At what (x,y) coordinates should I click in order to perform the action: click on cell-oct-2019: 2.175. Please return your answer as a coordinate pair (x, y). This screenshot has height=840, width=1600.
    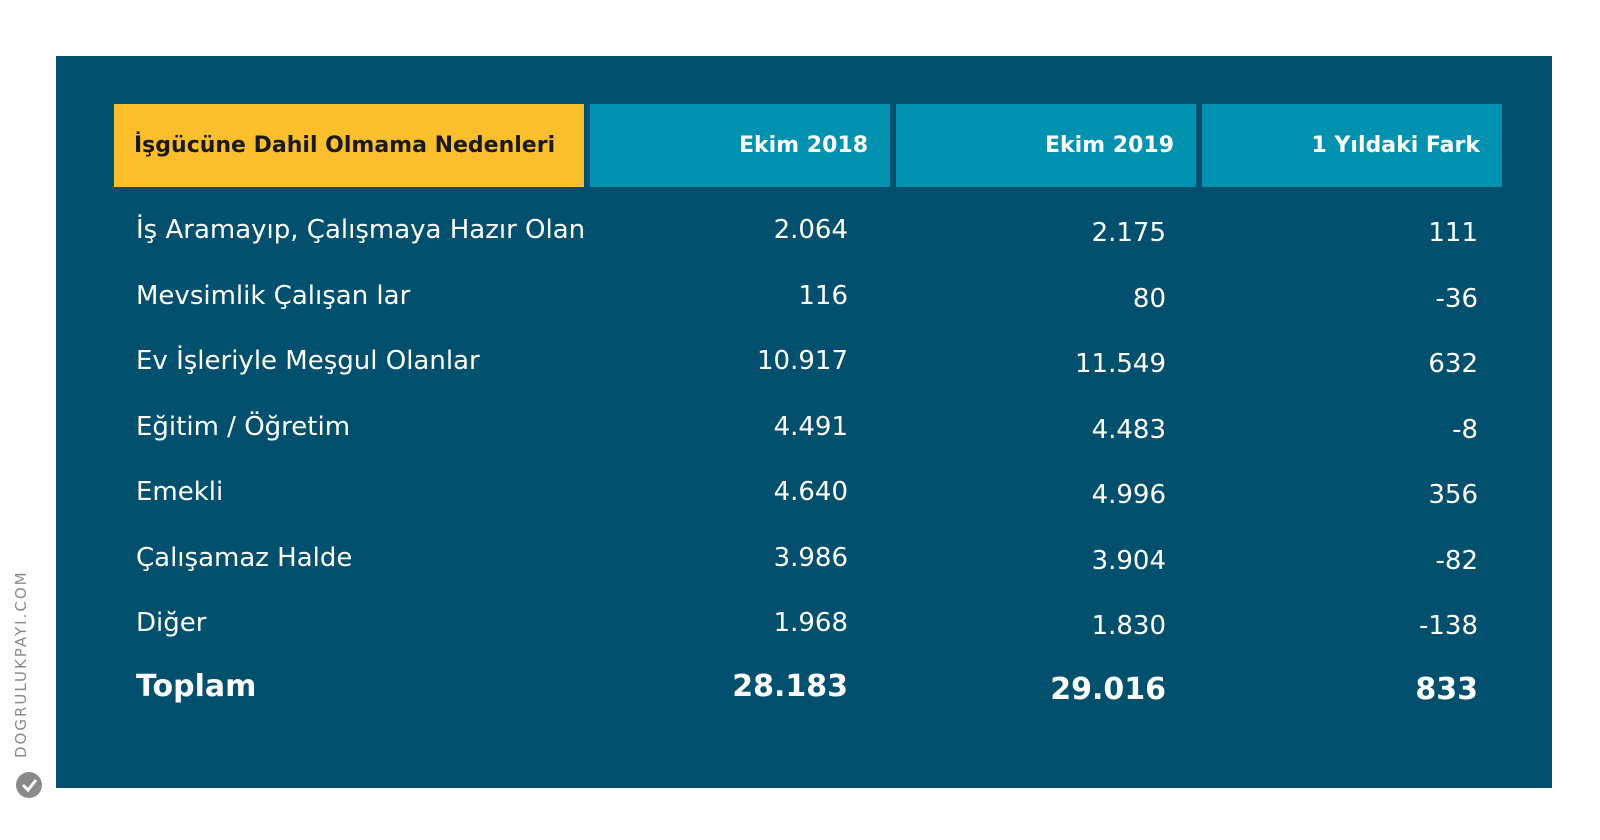
    Looking at the image, I should click on (1128, 233).